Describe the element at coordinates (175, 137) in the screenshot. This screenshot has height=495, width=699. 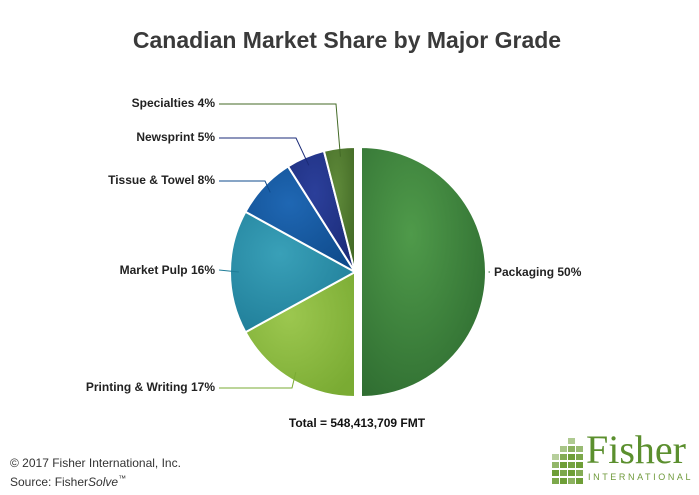
I see `slice-label-5: Newsprint 5%` at that location.